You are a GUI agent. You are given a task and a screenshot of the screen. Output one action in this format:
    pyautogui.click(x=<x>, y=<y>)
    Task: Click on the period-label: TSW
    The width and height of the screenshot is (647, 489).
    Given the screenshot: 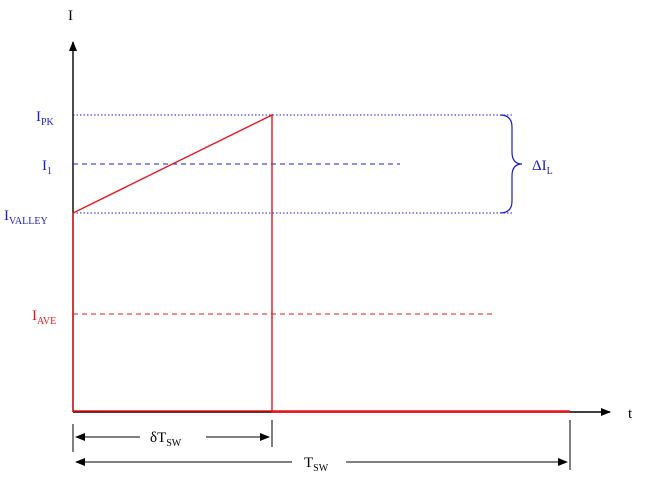 What is the action you would take?
    pyautogui.click(x=316, y=464)
    